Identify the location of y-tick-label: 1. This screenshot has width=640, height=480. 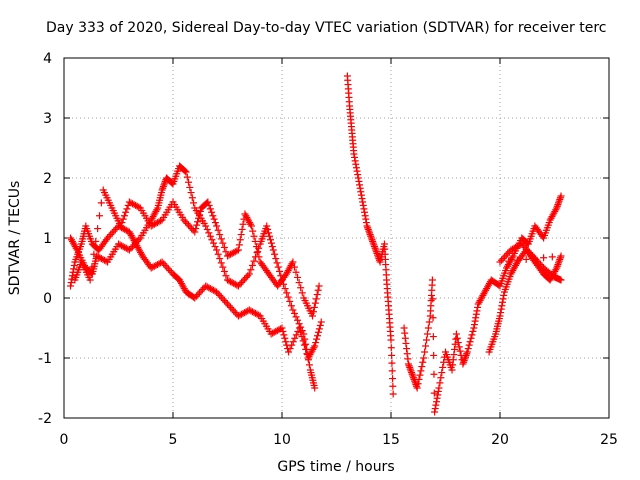
(47, 239).